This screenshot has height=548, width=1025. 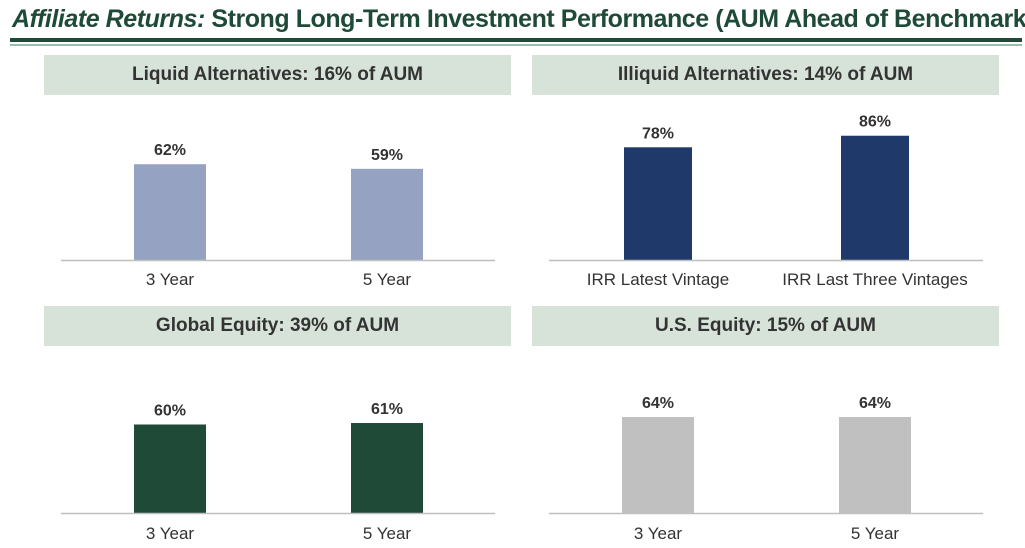 What do you see at coordinates (765, 75) in the screenshot?
I see `panel-header-illiquid-alternatives: Illiquid Alternatives: 14% of AUM` at bounding box center [765, 75].